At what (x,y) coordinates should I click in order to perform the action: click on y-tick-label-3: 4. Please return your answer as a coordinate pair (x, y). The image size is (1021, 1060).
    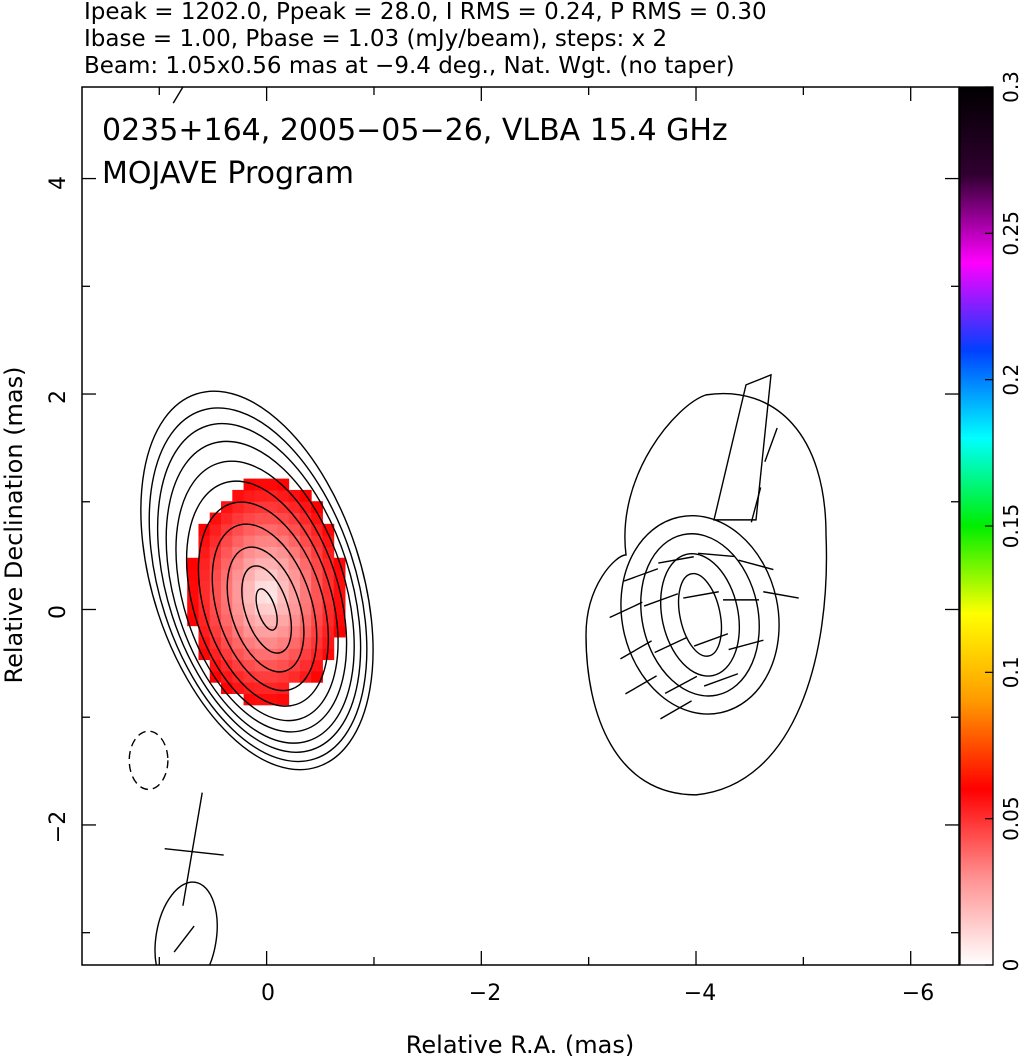
    Looking at the image, I should click on (58, 183).